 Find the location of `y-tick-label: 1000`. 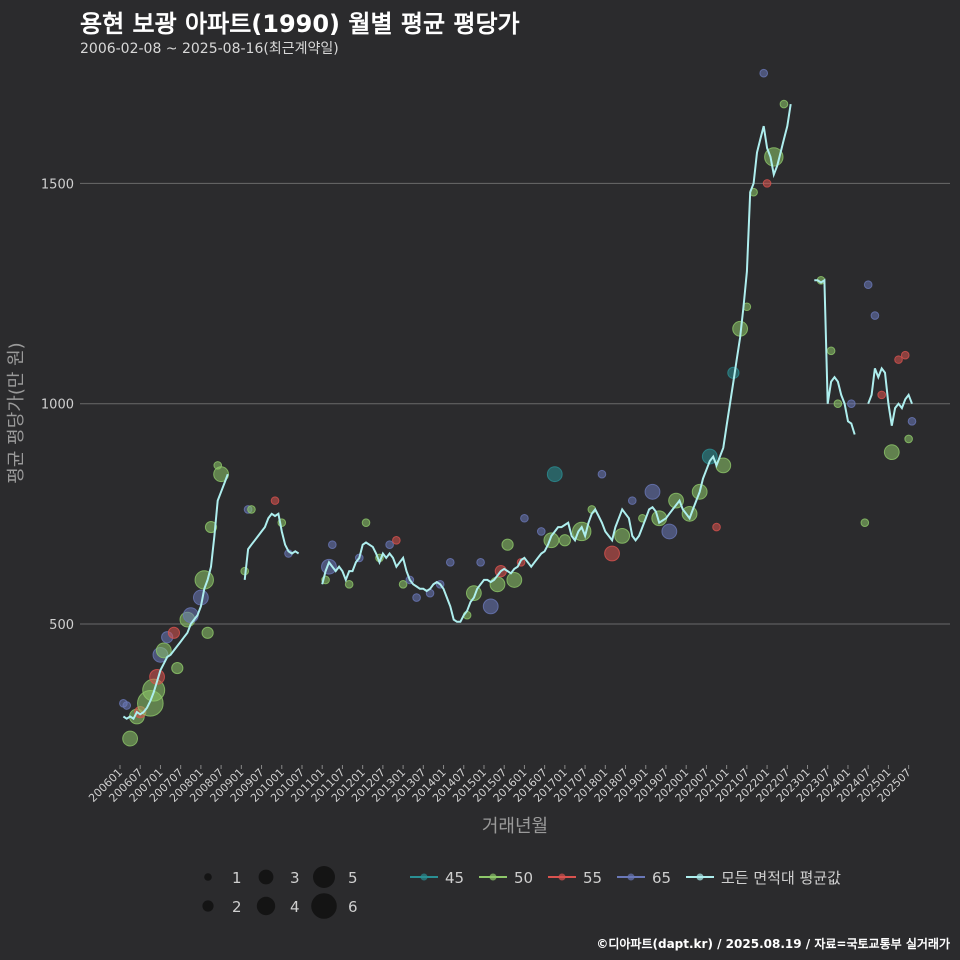

y-tick-label: 1000 is located at coordinates (57, 405).